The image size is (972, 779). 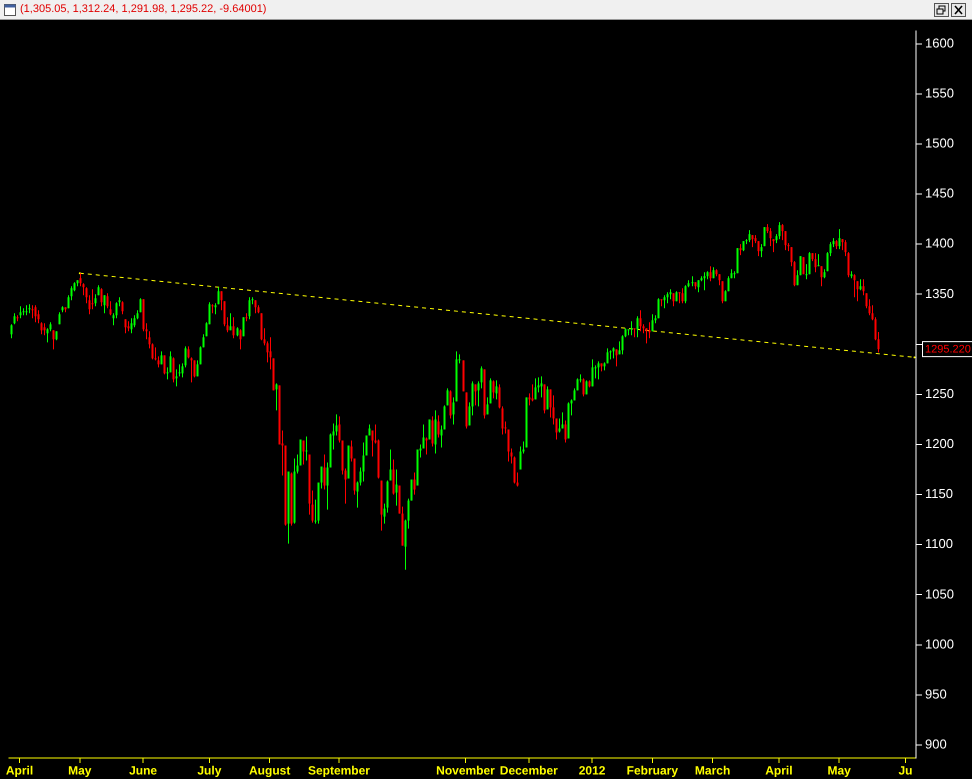 What do you see at coordinates (939, 393) in the screenshot?
I see `y-tick-label: 1250` at bounding box center [939, 393].